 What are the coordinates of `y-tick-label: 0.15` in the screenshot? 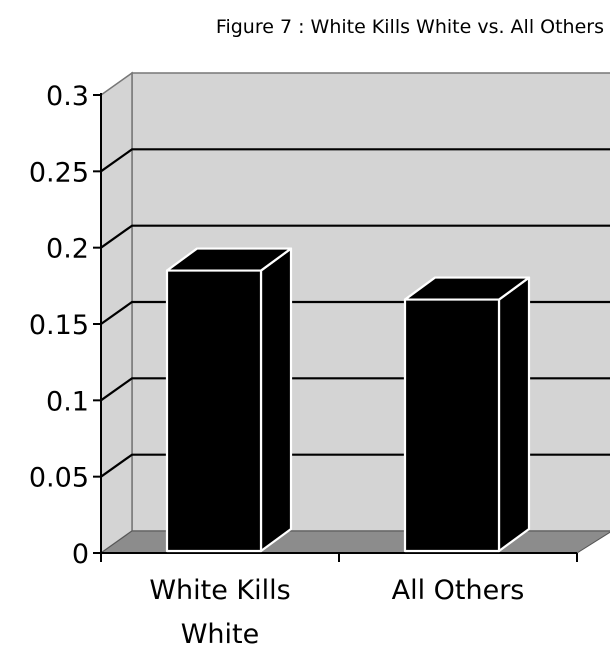 It's located at (59, 325).